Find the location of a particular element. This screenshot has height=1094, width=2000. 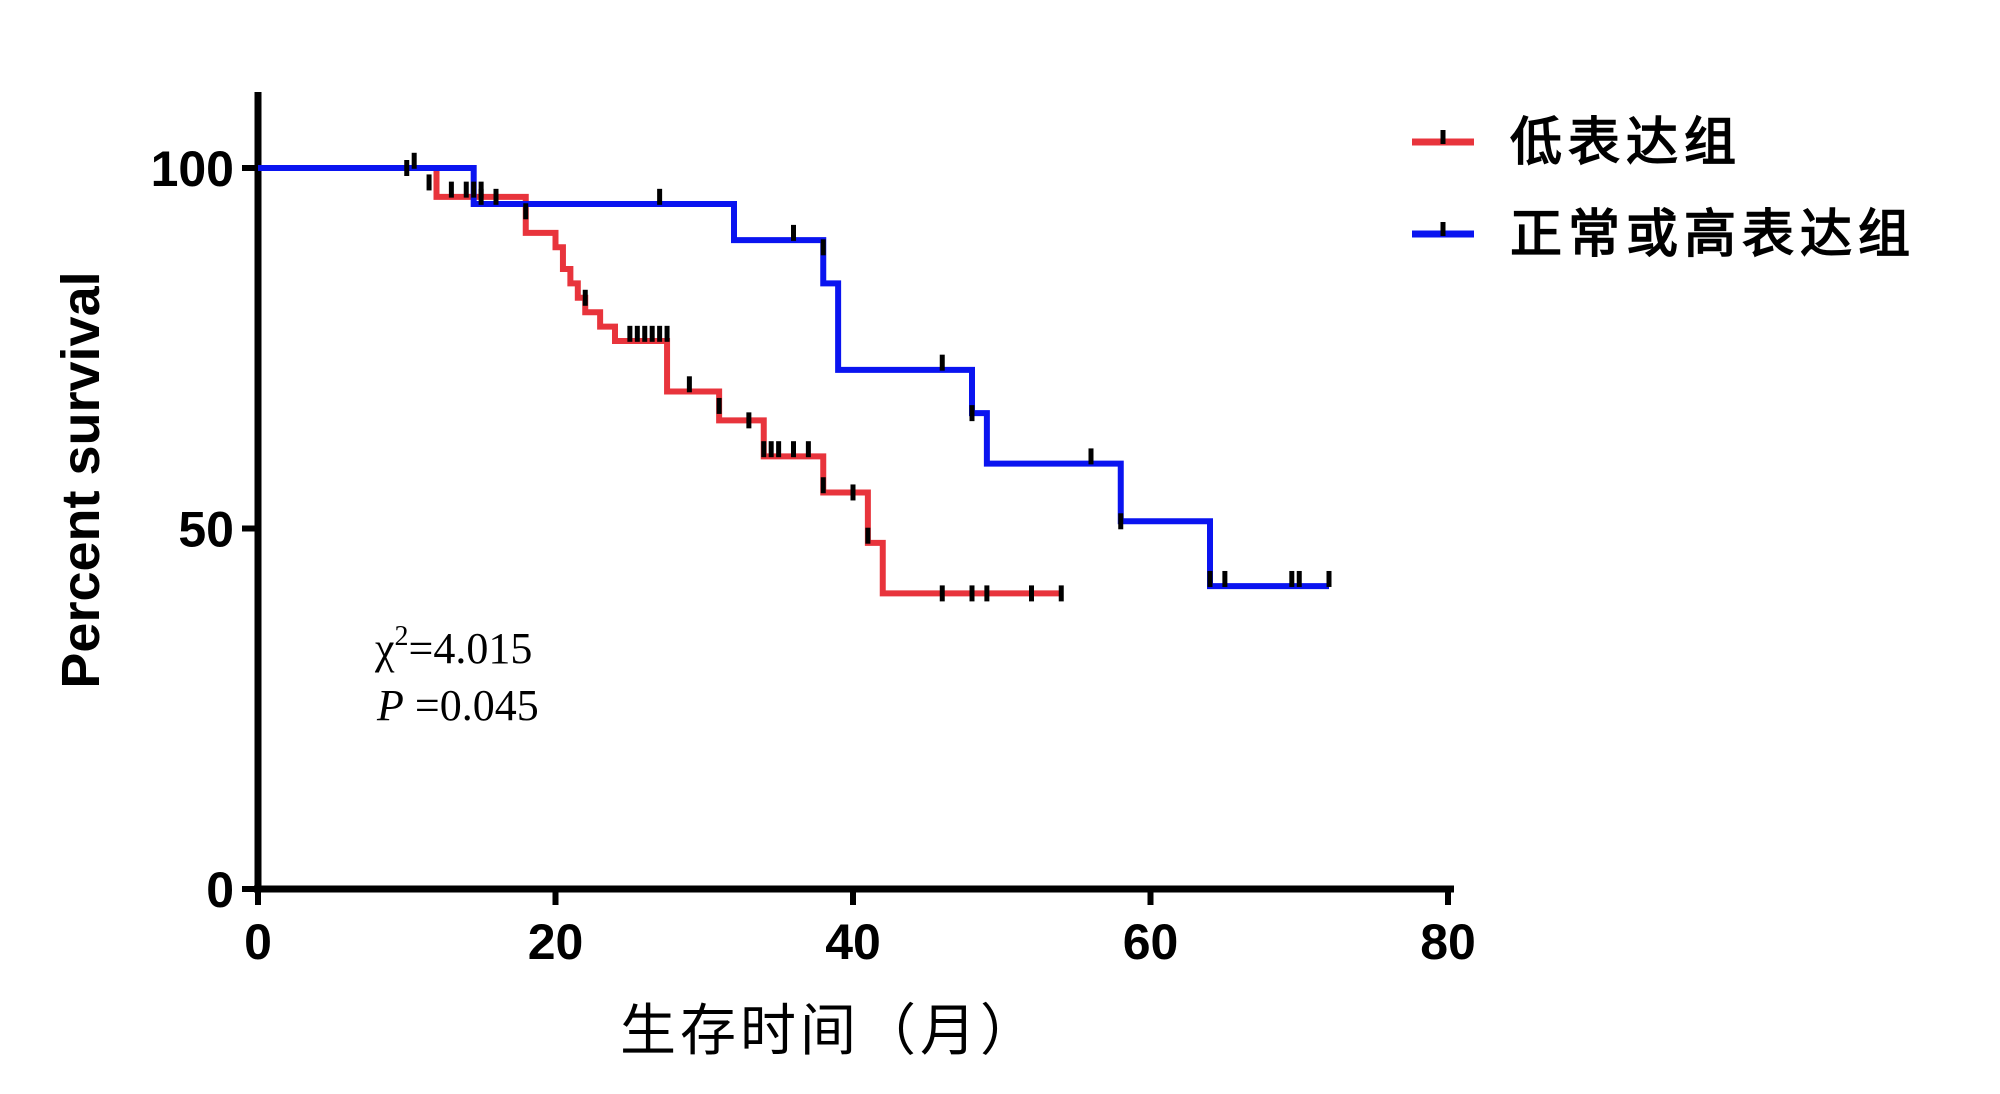

x-tick-label: 40 is located at coordinates (853, 942).